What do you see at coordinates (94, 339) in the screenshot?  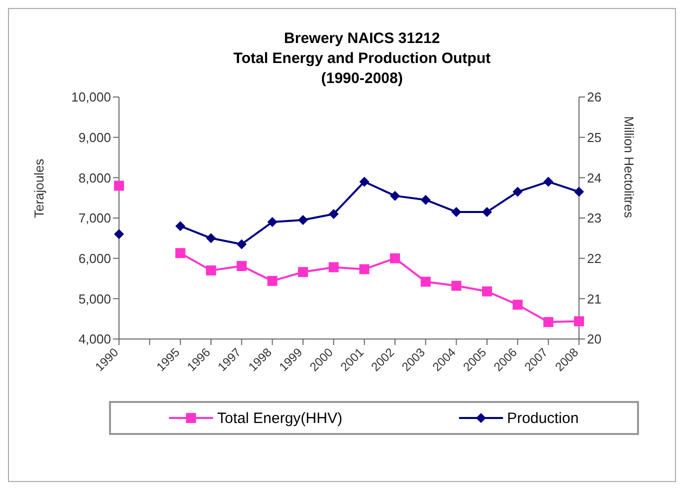 I see `y-tick-label: 4,000` at bounding box center [94, 339].